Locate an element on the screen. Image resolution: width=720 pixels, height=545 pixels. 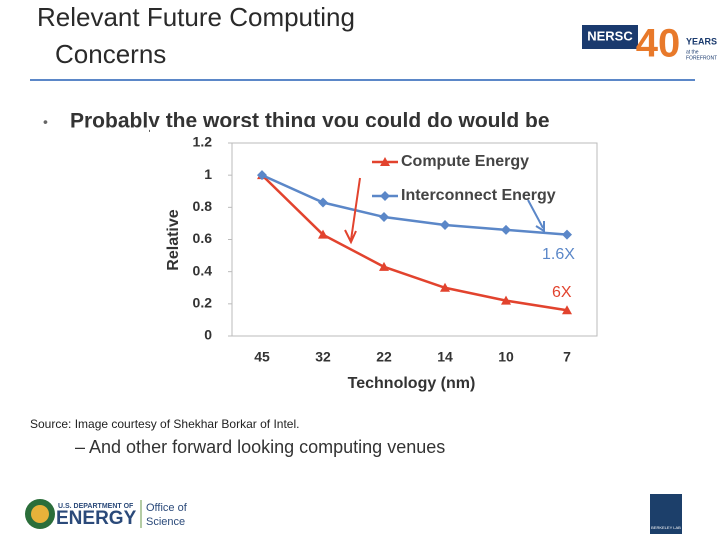
title-line: Concerns is located at coordinates (110, 54).